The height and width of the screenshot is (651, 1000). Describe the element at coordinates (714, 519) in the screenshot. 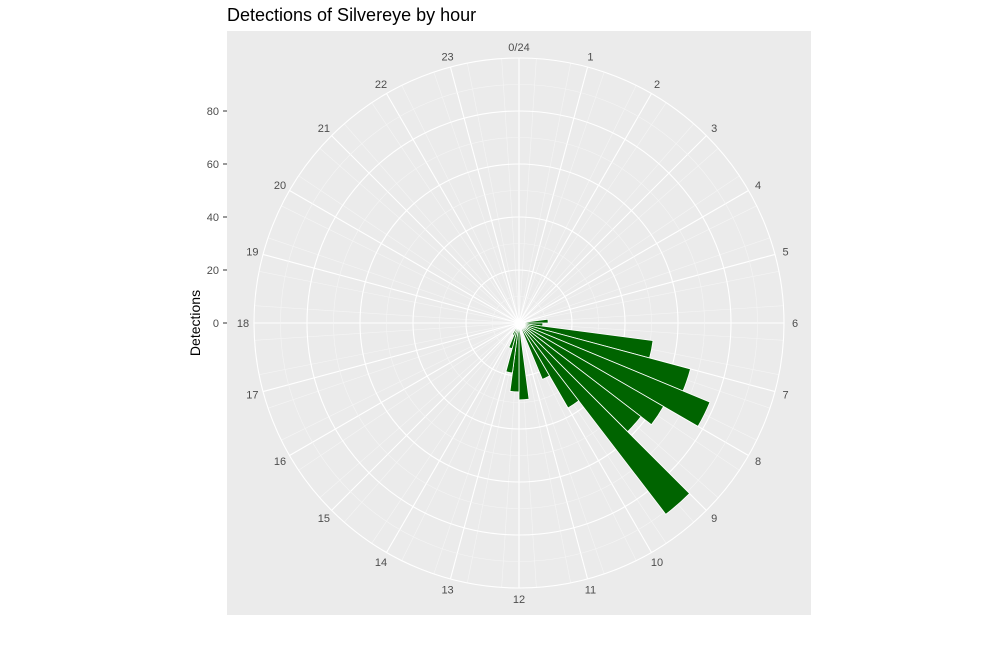

I see `hour-label: 9` at that location.